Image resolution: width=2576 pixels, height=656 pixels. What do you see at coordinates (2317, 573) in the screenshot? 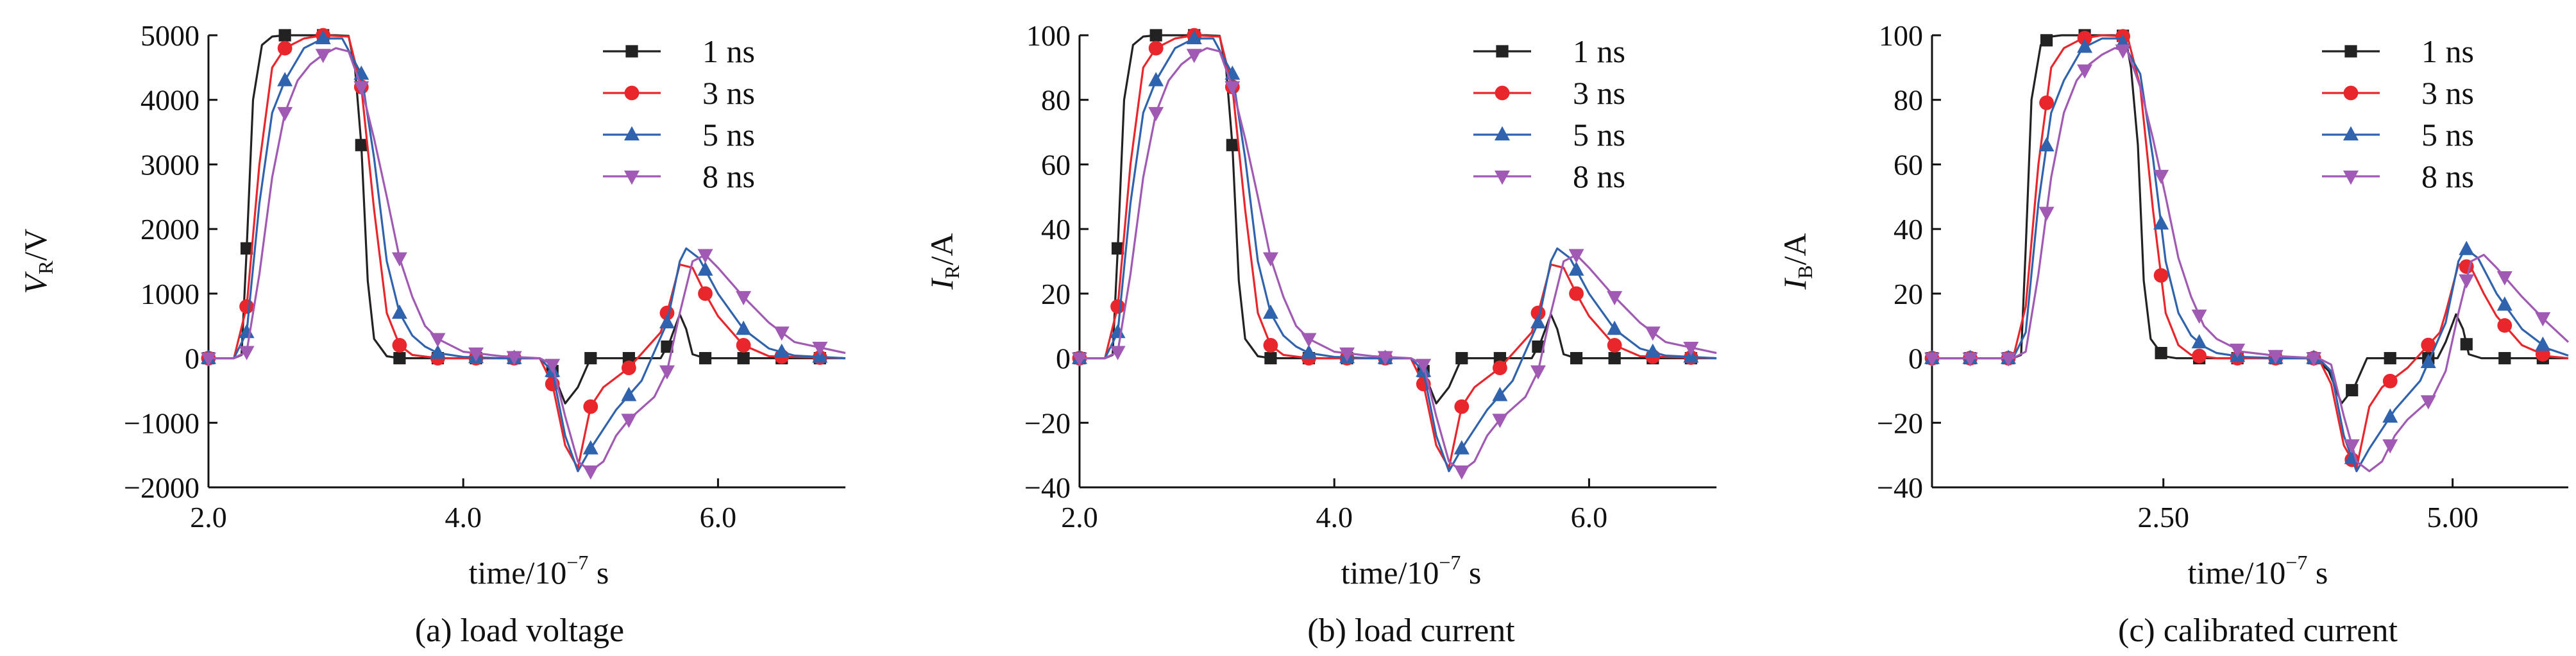
I see `x-axis-unit: s` at bounding box center [2317, 573].